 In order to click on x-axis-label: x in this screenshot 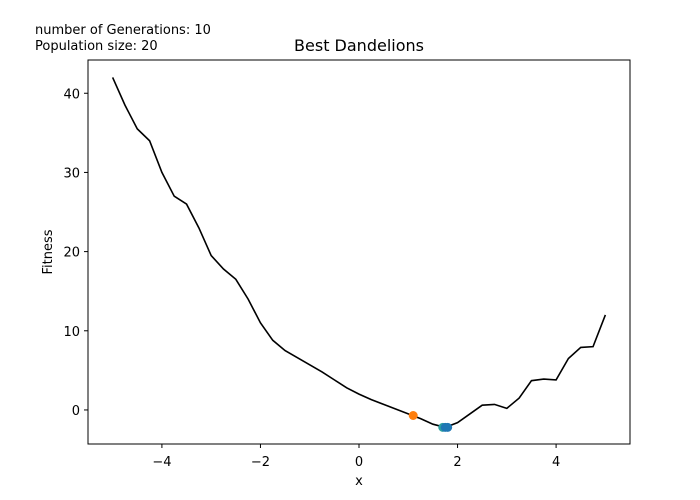, I will do `click(359, 481)`.